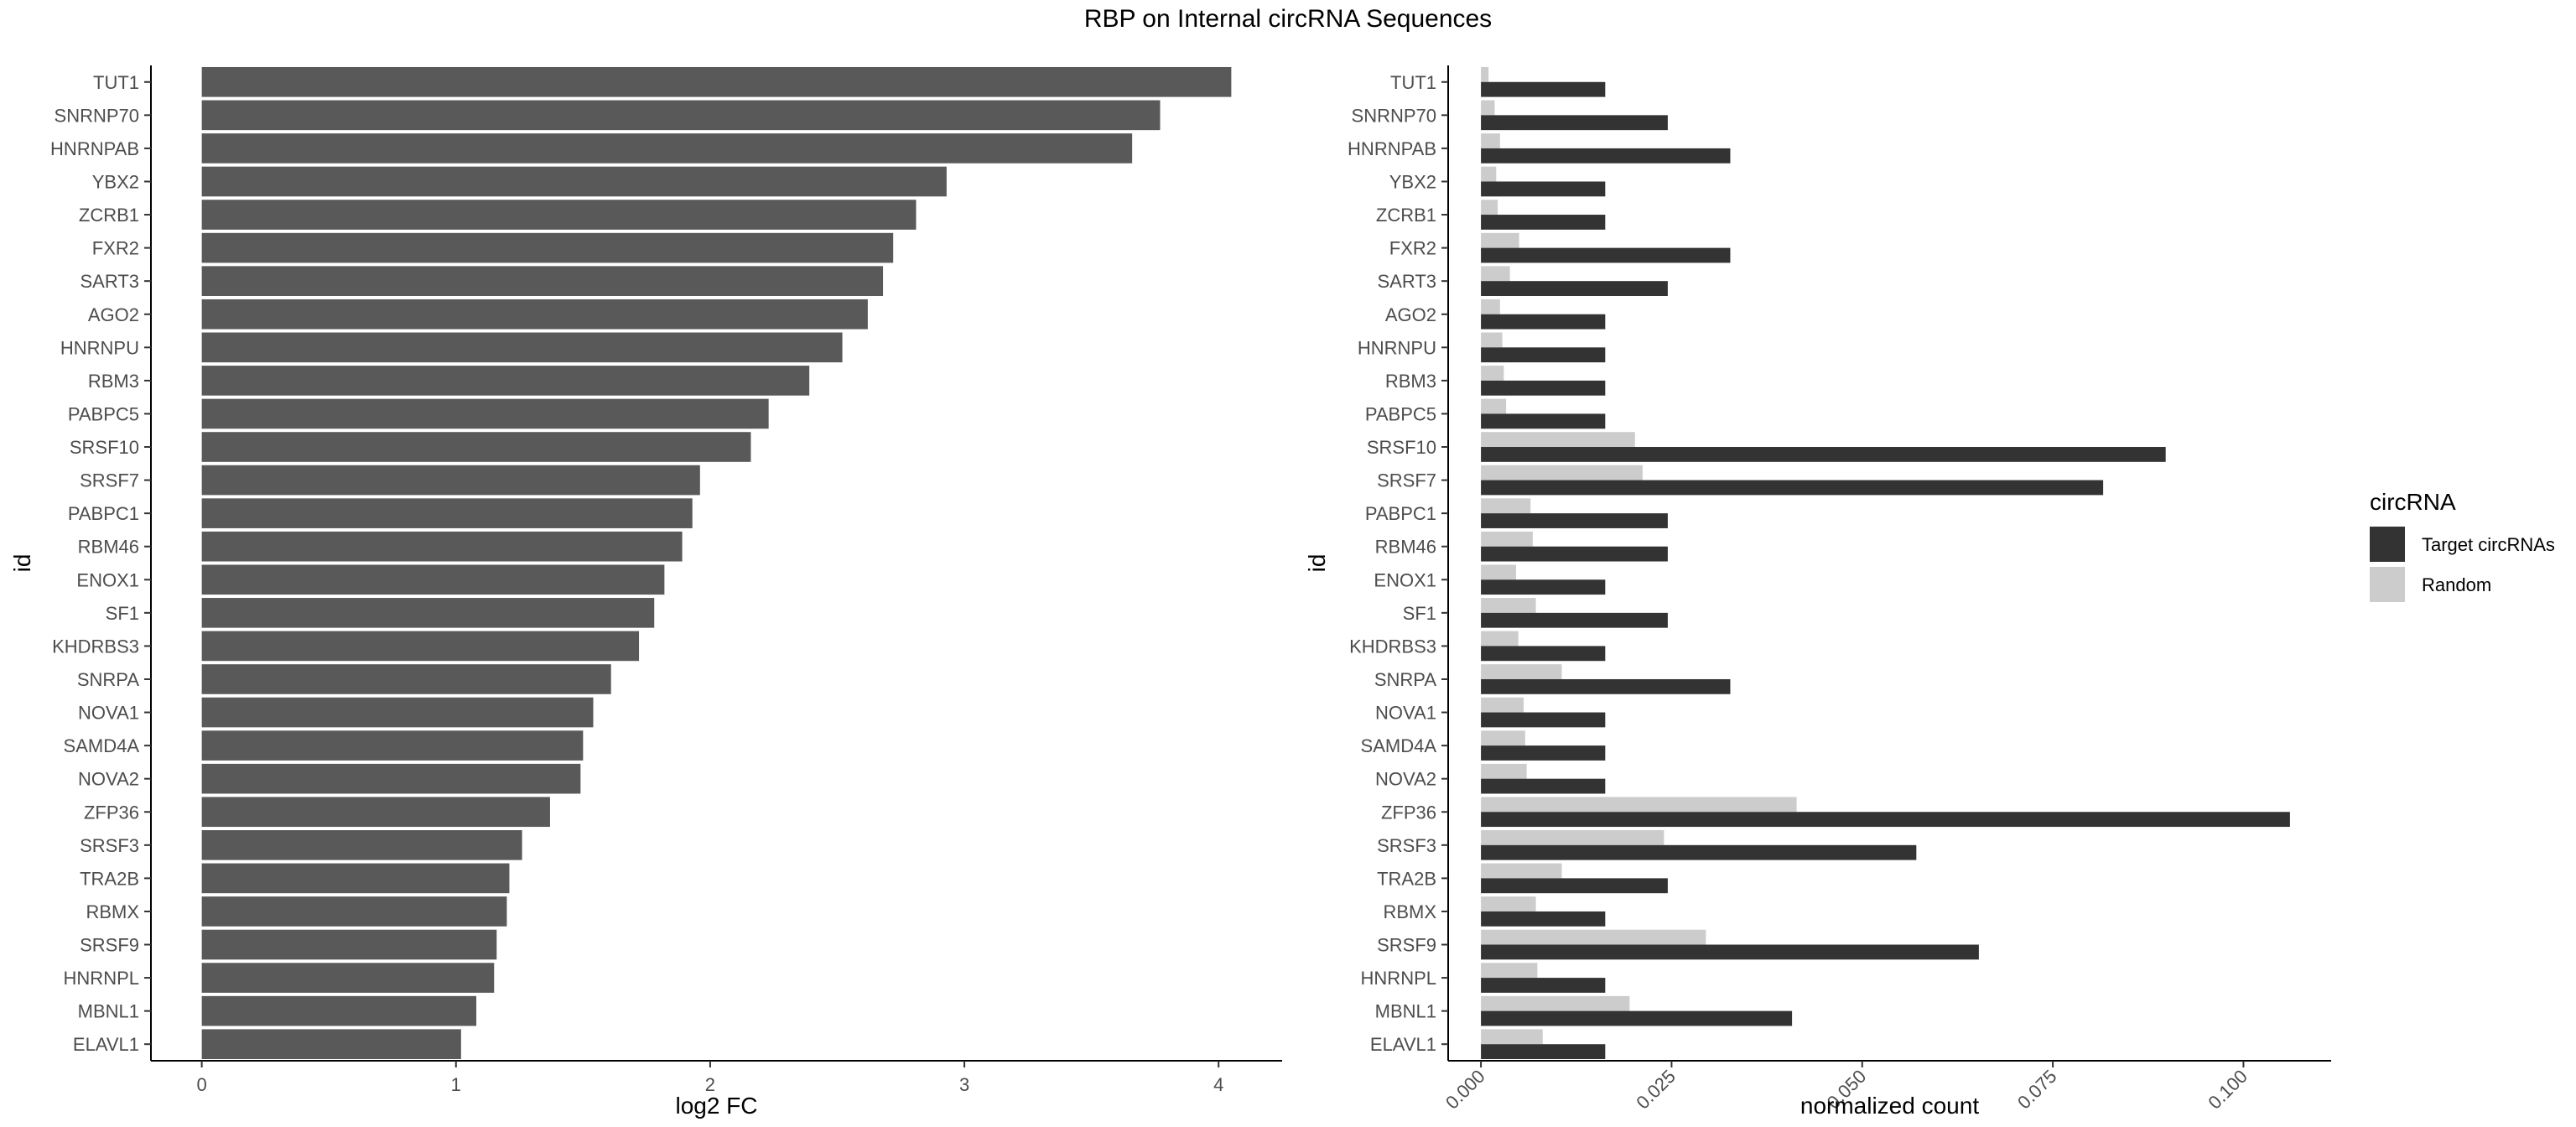 This screenshot has width=2576, height=1127. I want to click on y-tick-label: NOVA1, so click(108, 713).